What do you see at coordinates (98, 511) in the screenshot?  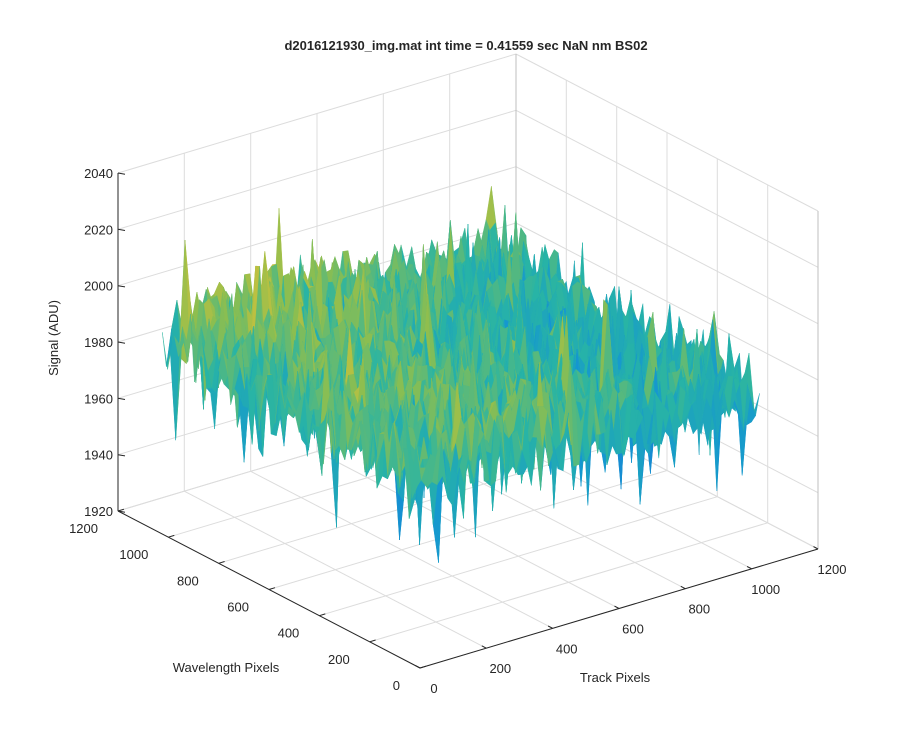 I see `z-tick-label: 1920` at bounding box center [98, 511].